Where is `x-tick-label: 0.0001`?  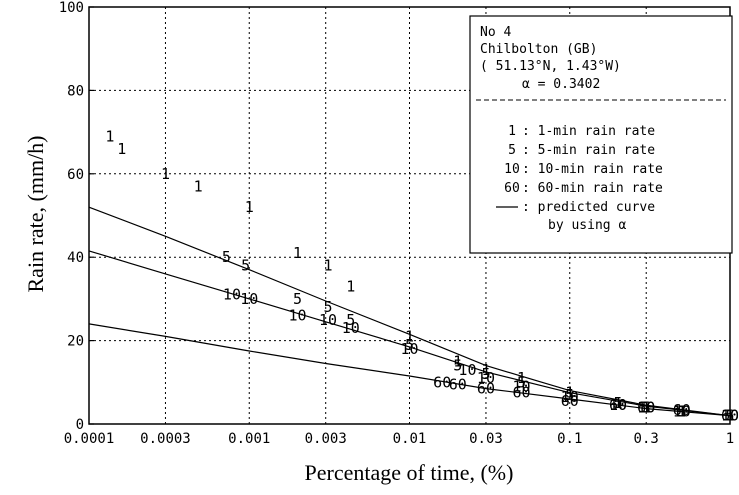
x-tick-label: 0.0001 is located at coordinates (89, 439).